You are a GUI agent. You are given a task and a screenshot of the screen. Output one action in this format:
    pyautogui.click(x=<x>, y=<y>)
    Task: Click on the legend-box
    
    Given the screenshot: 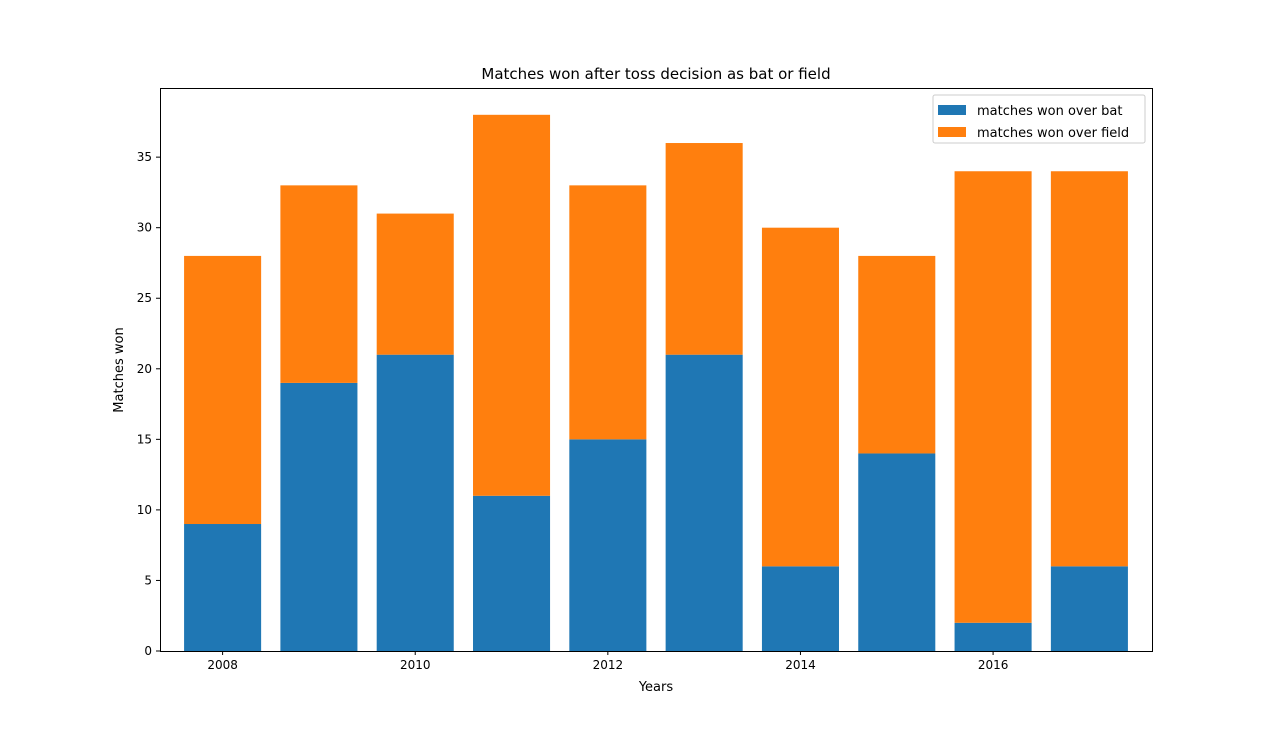 What is the action you would take?
    pyautogui.click(x=1039, y=119)
    